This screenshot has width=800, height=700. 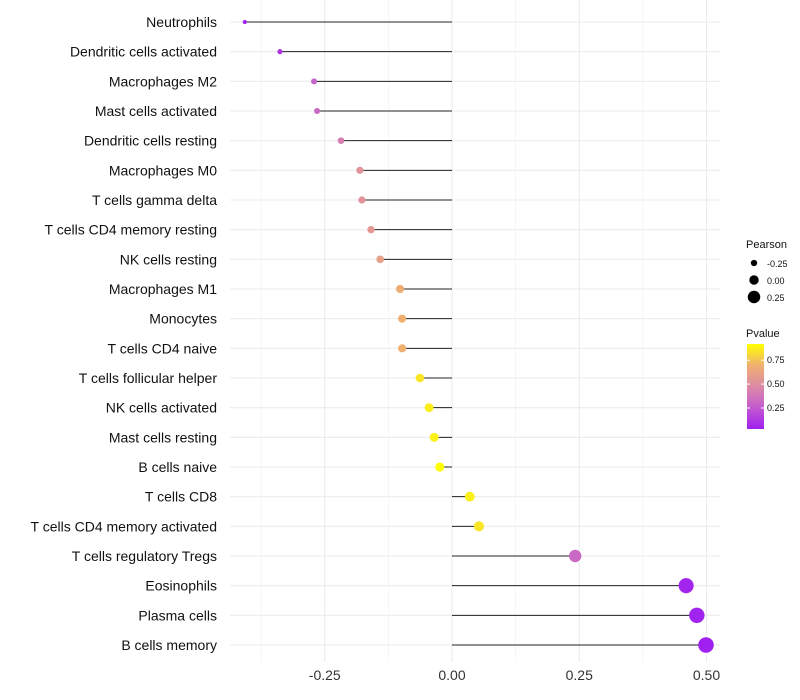 I want to click on y-tick-label: B cells naive, so click(x=177, y=467).